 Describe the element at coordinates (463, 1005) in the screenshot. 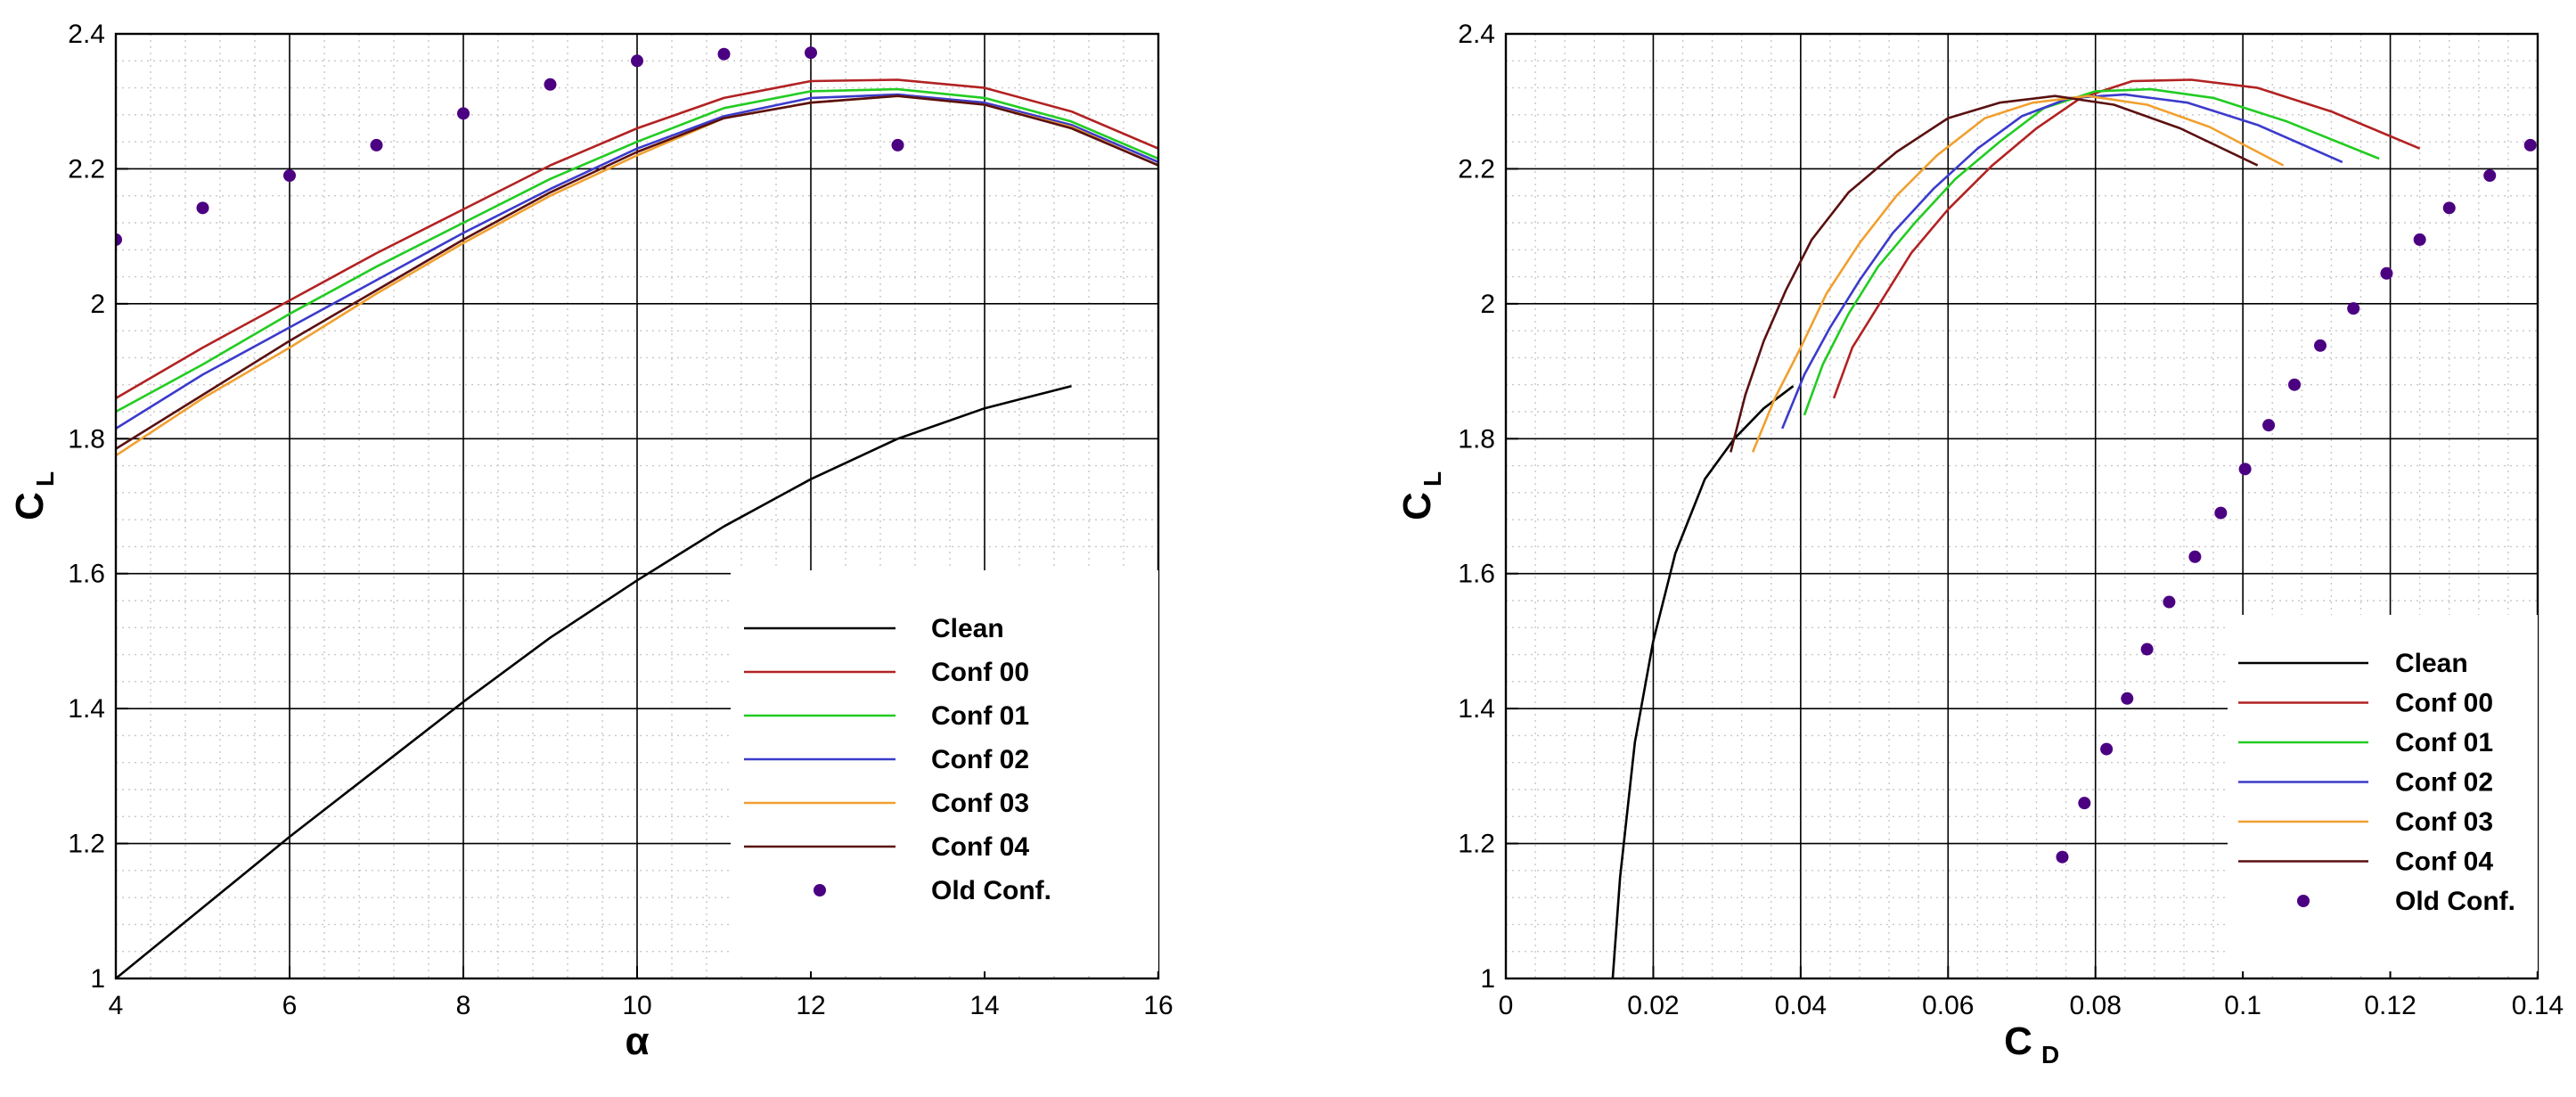

I see `x-tick-label: 8` at that location.